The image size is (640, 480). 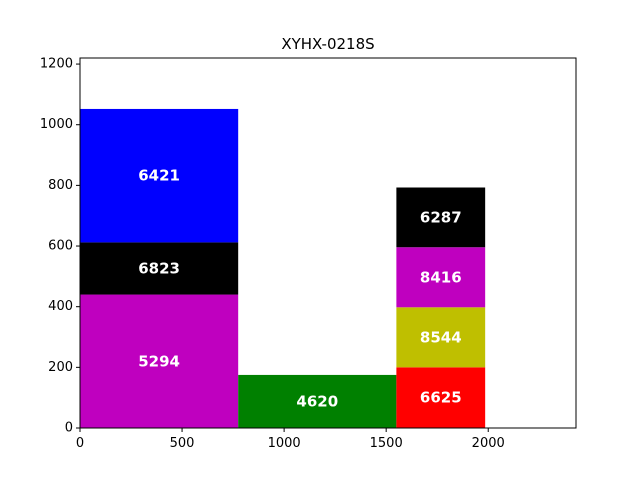 I want to click on y-tick-label: 400, so click(x=60, y=306).